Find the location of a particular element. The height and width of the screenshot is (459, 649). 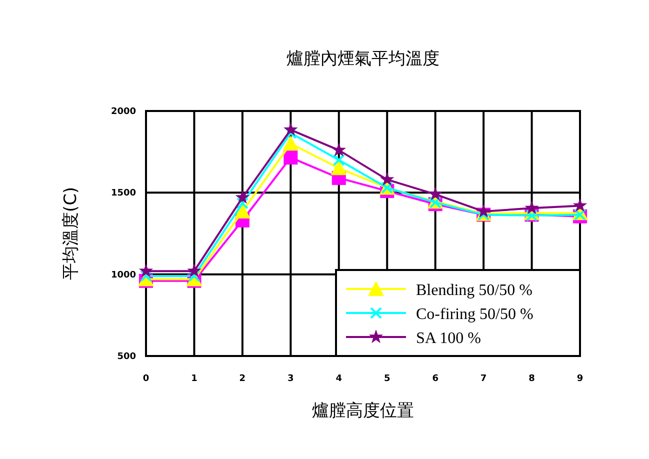

x-tick-label: 3 is located at coordinates (291, 379).